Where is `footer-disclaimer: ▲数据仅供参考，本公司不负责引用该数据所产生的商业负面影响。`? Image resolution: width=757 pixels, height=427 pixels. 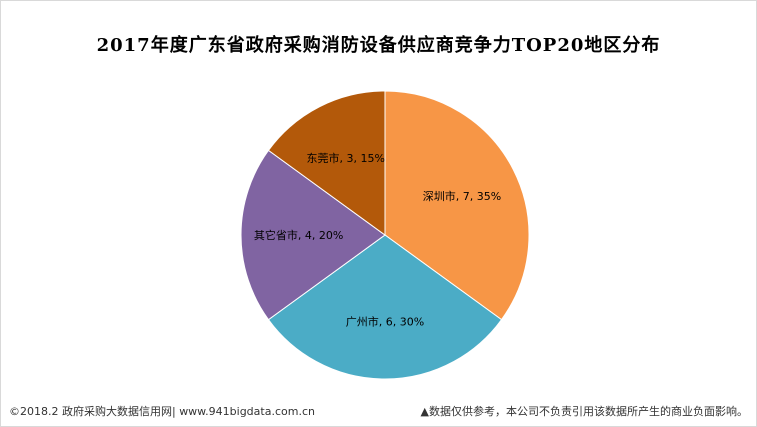
footer-disclaimer: ▲数据仅供参考，本公司不负责引用该数据所产生的商业负面影响。 is located at coordinates (584, 411).